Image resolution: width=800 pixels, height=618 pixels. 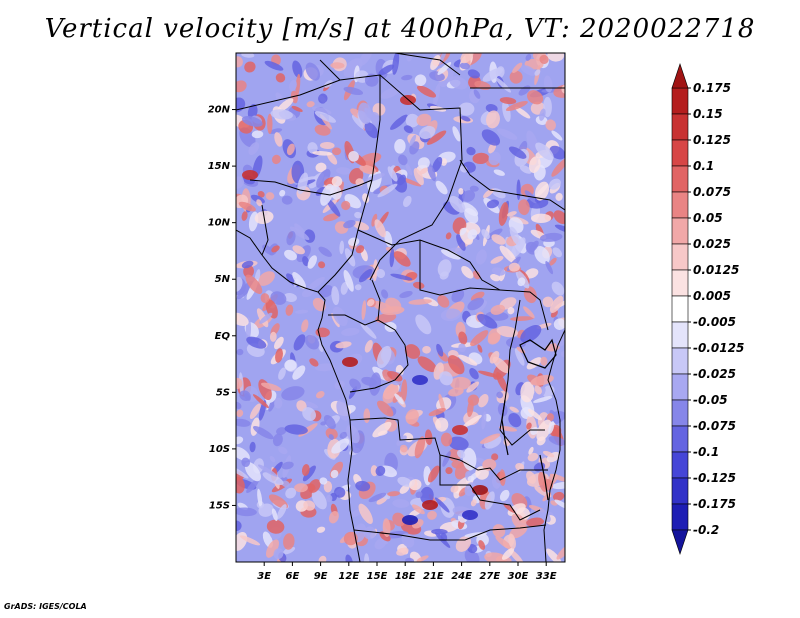 What do you see at coordinates (405, 576) in the screenshot?
I see `lon-tick-label: 18E` at bounding box center [405, 576].